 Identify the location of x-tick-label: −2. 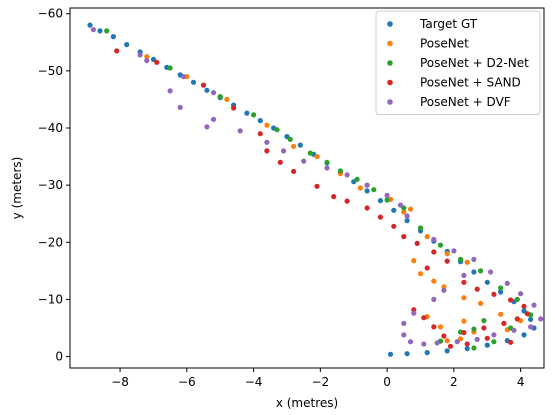
(321, 382).